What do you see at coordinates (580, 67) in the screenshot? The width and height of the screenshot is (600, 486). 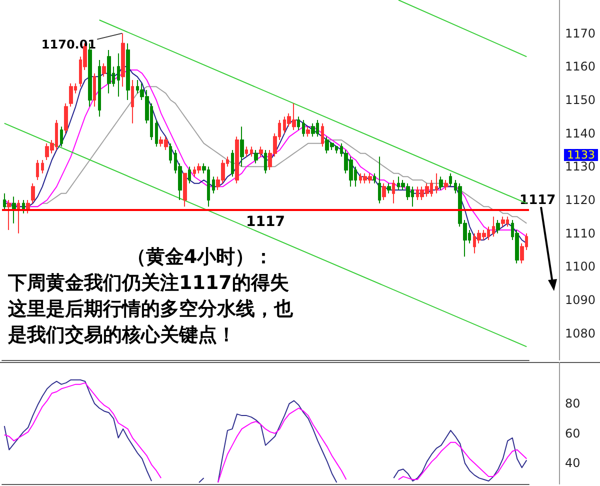 I see `y-tick-label: 1160` at bounding box center [580, 67].